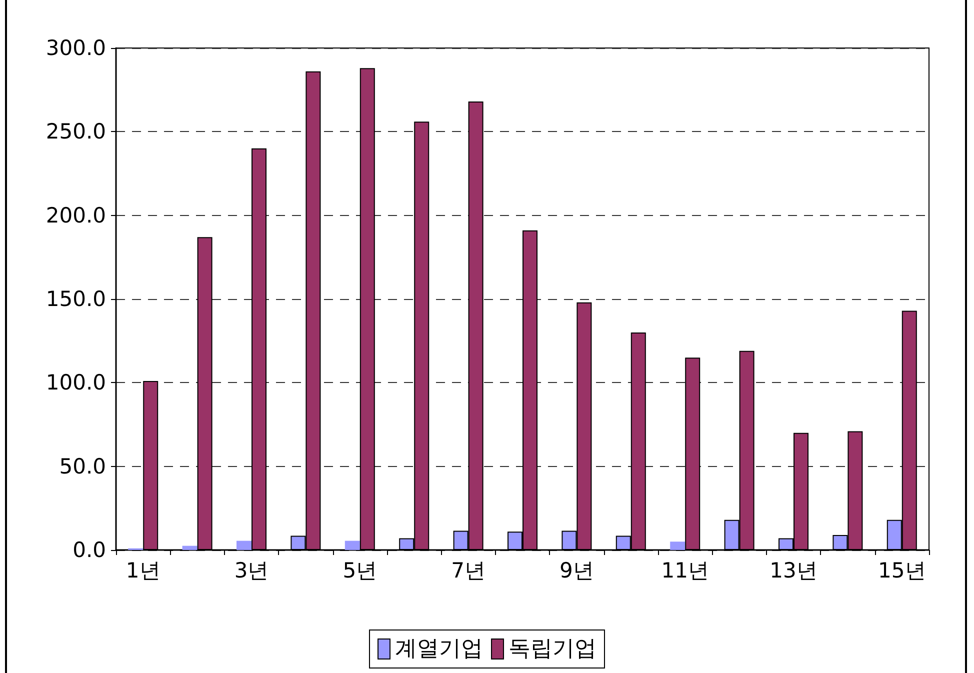 This screenshot has width=974, height=673. Describe the element at coordinates (360, 570) in the screenshot. I see `x-tick-label: 5년` at that location.